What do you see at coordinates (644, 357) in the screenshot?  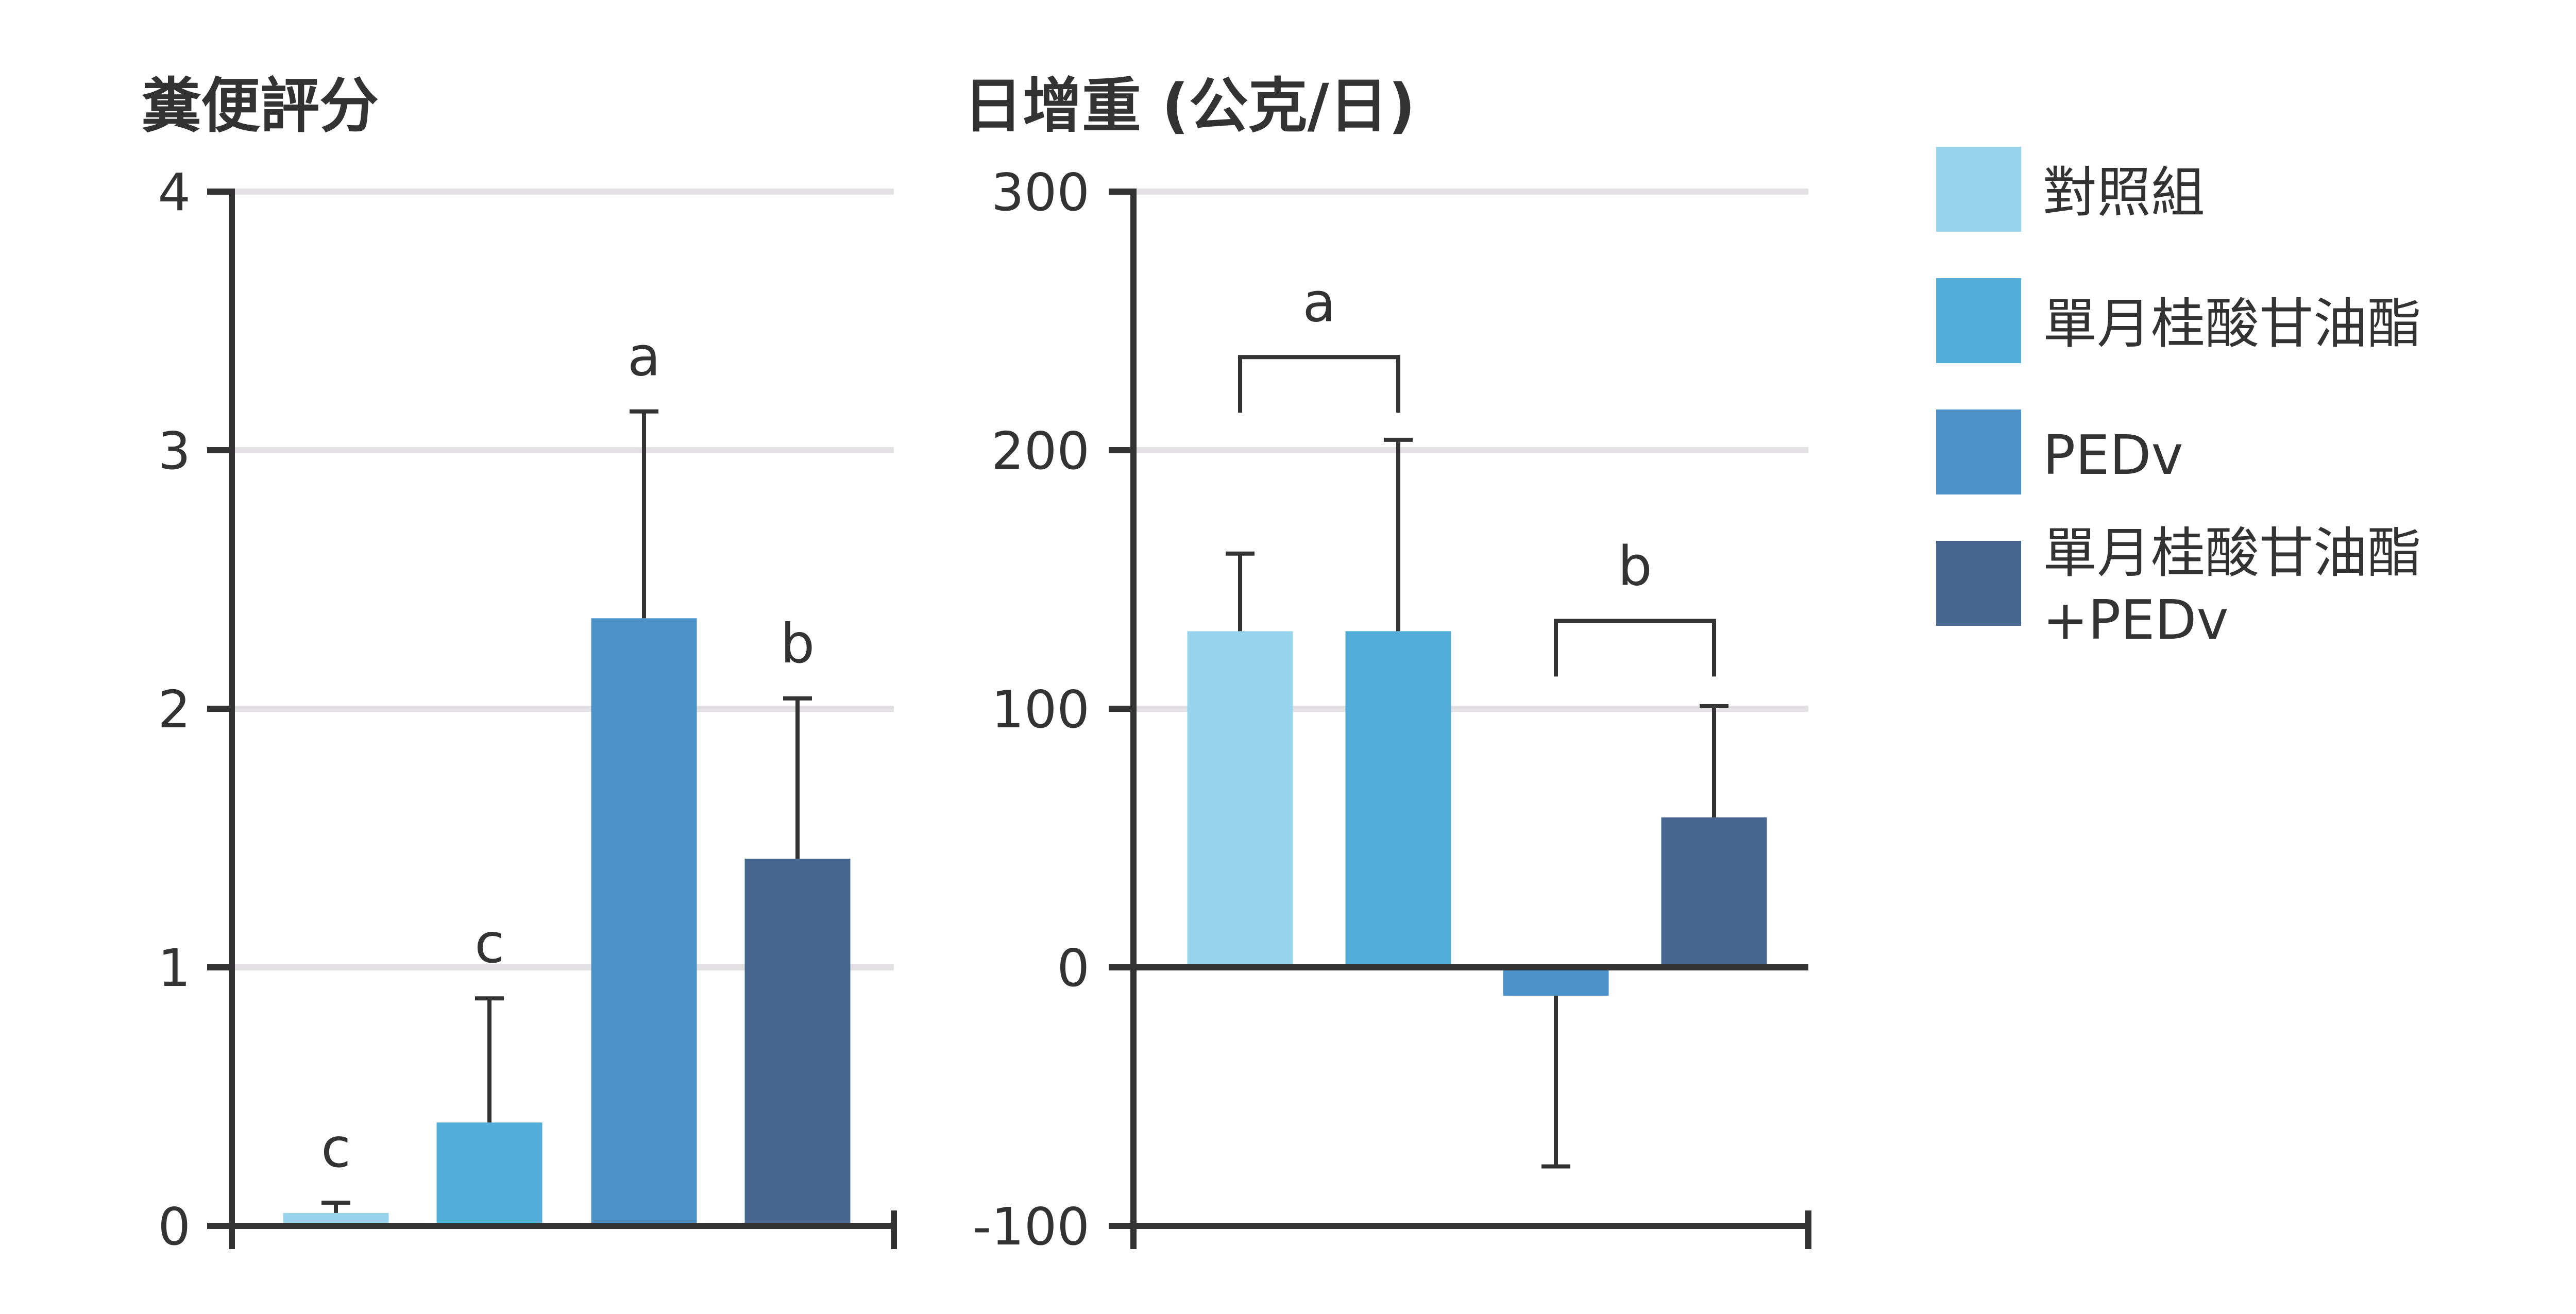 I see `significance-letter-pedv: a` at bounding box center [644, 357].